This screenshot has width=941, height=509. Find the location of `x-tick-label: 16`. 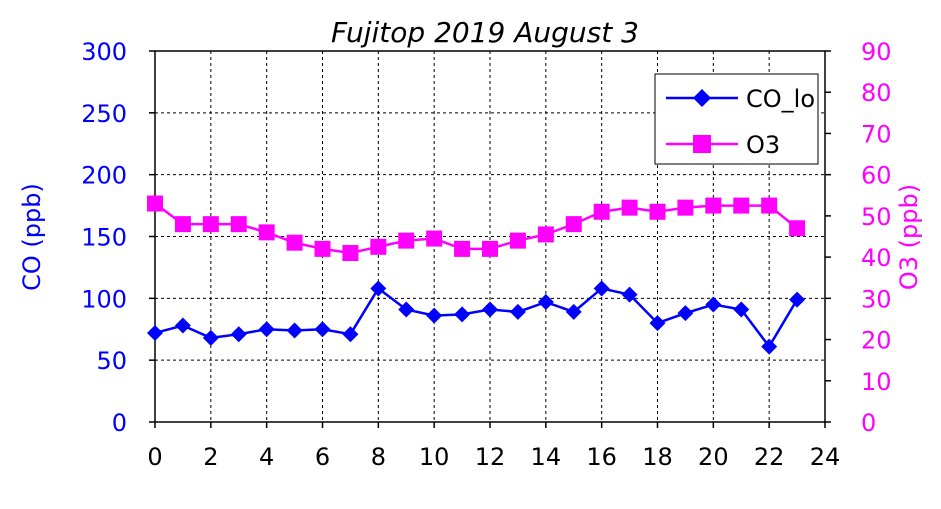

x-tick-label: 16 is located at coordinates (601, 457).